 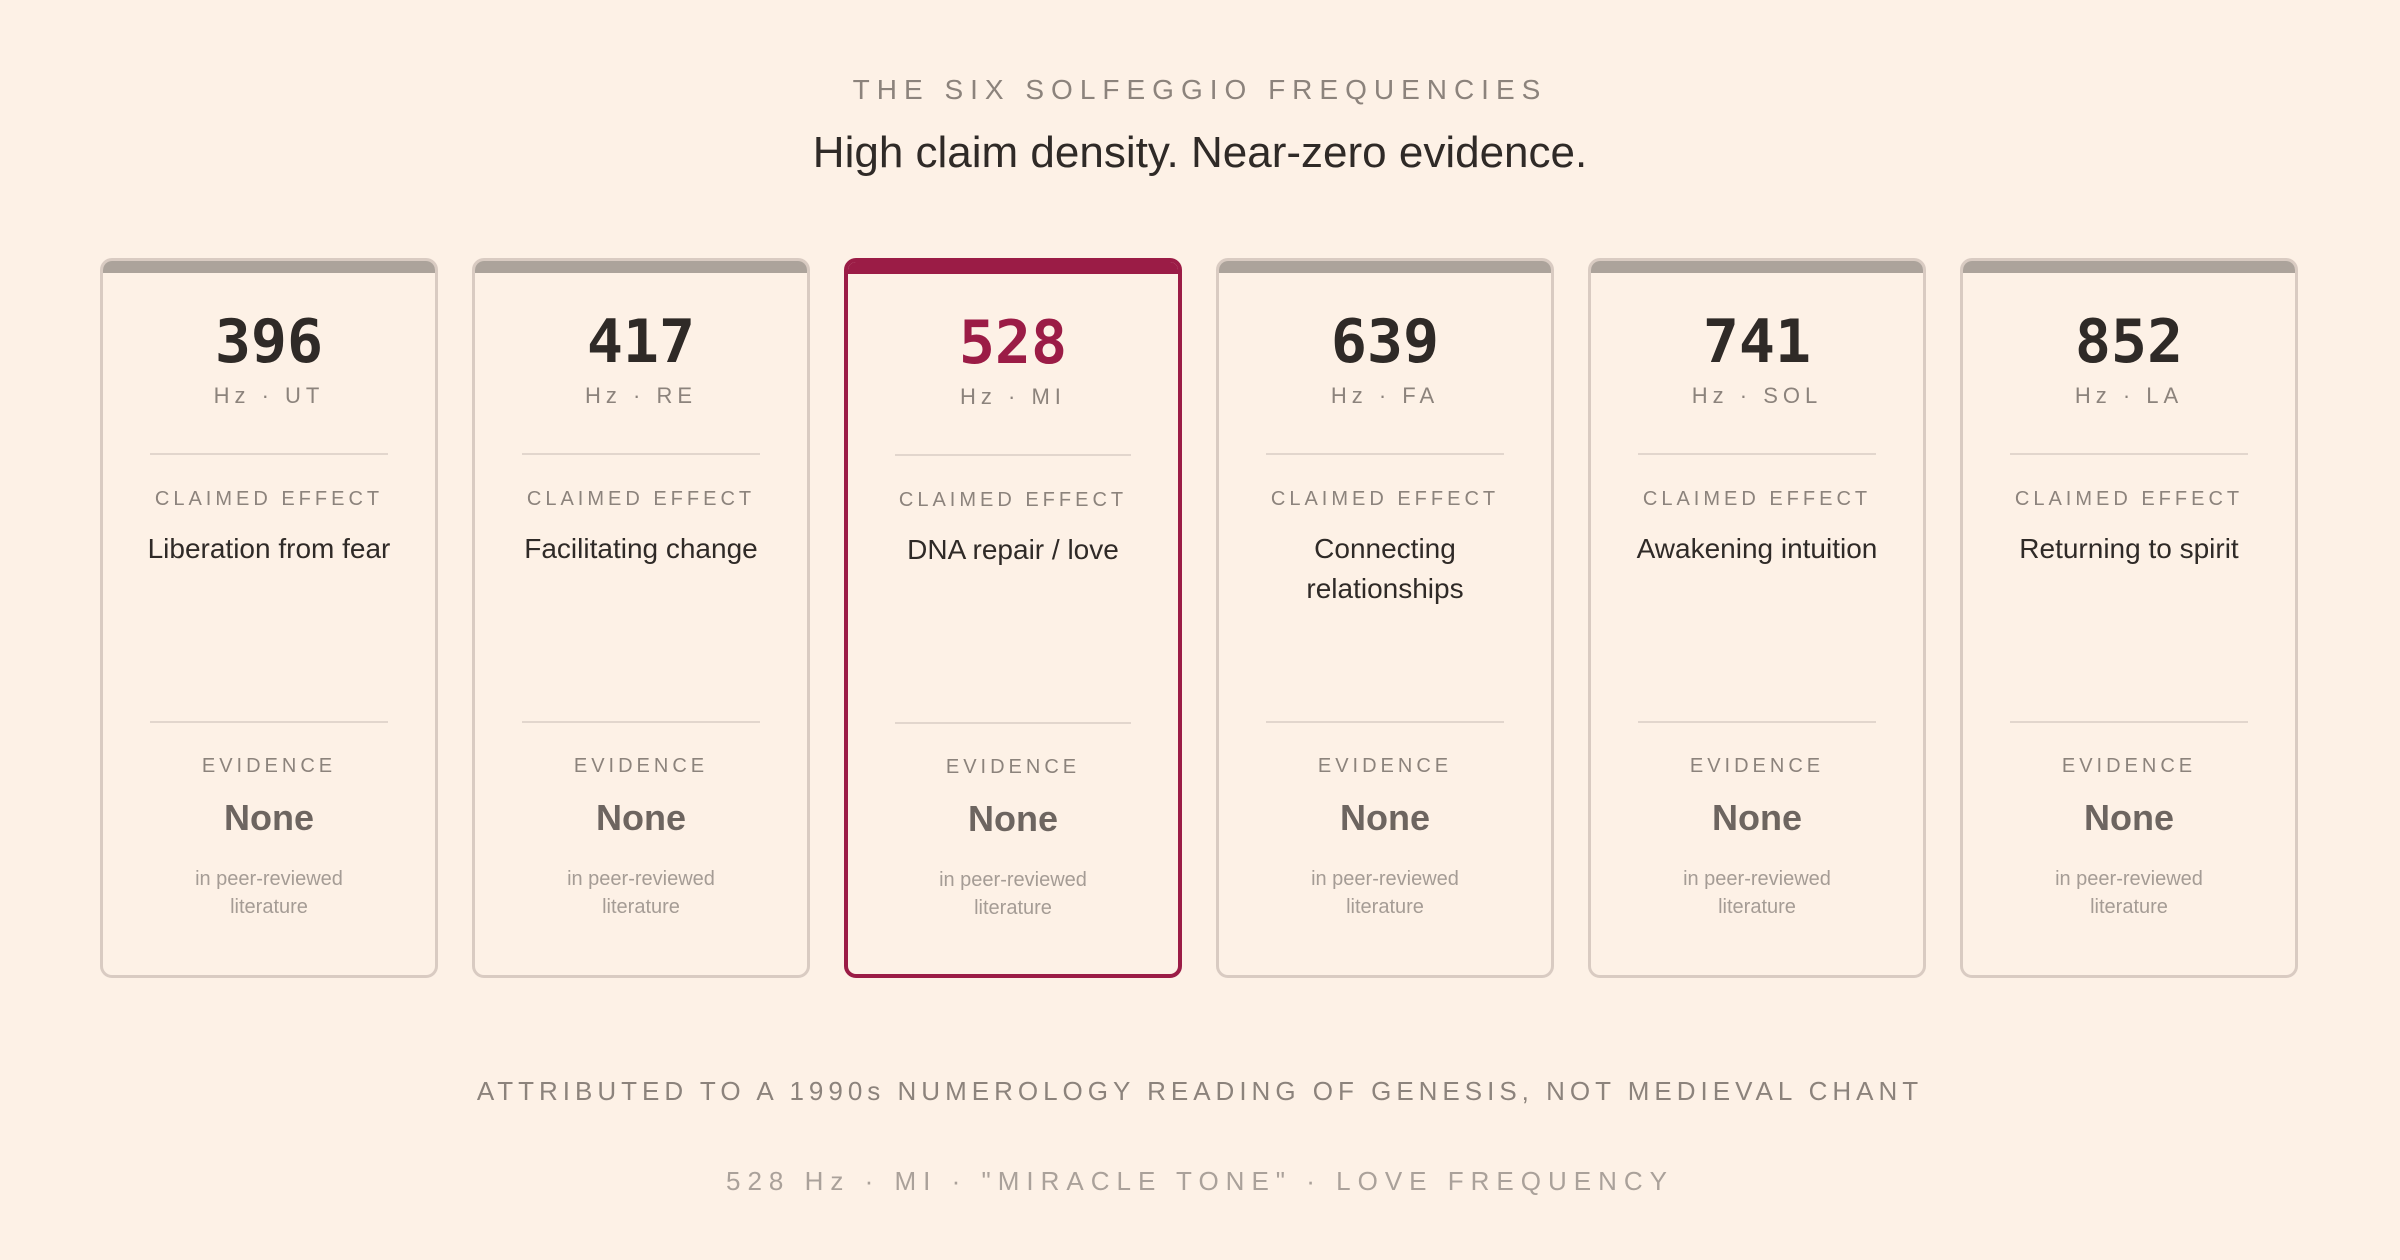 I want to click on card-frequency: 852, so click(x=2129, y=342).